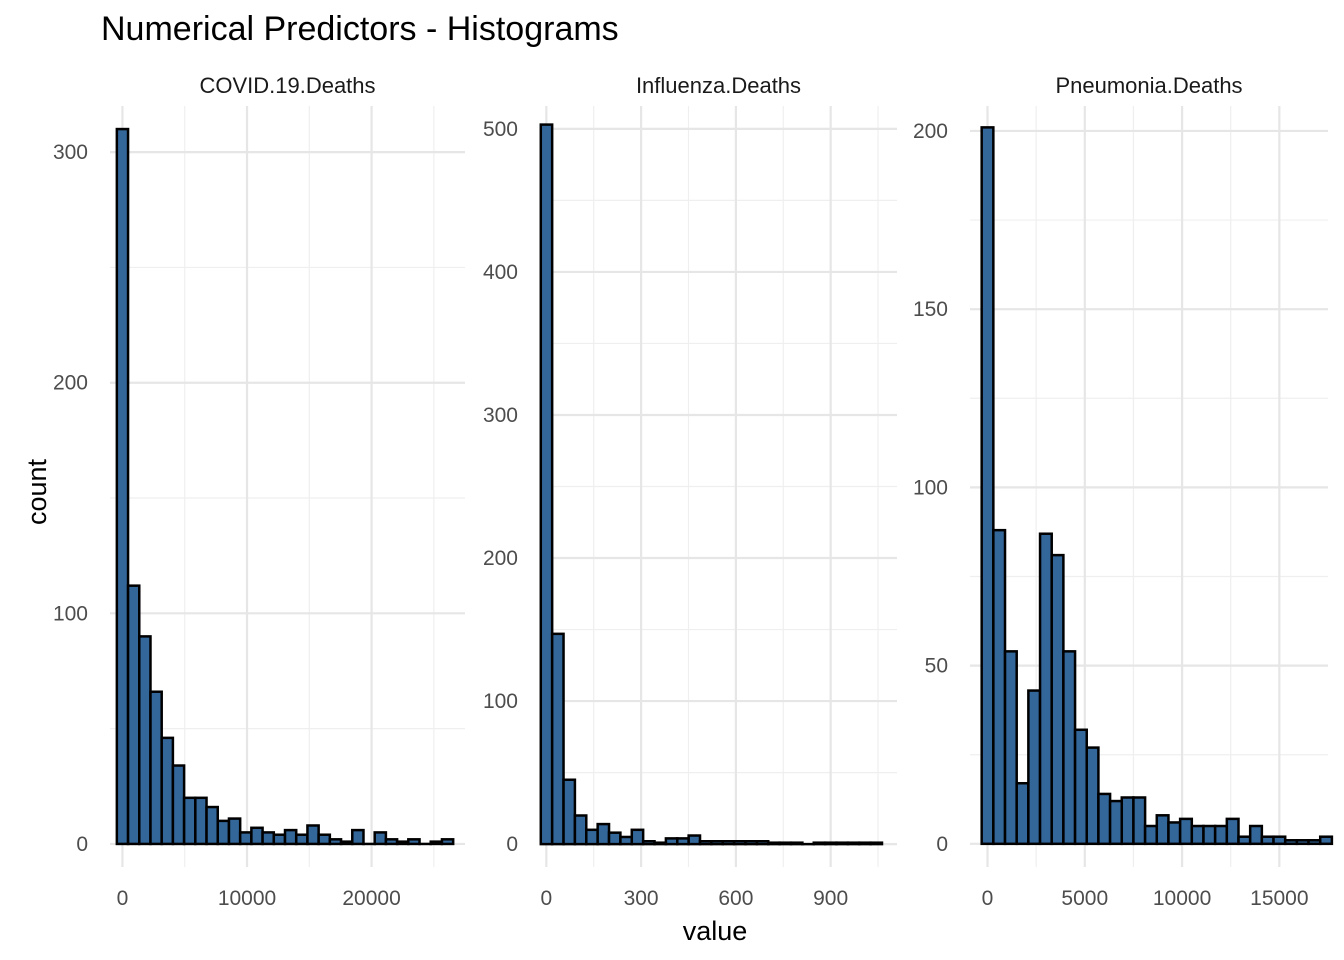 The width and height of the screenshot is (1344, 960). I want to click on x-tick-label: 300, so click(641, 898).